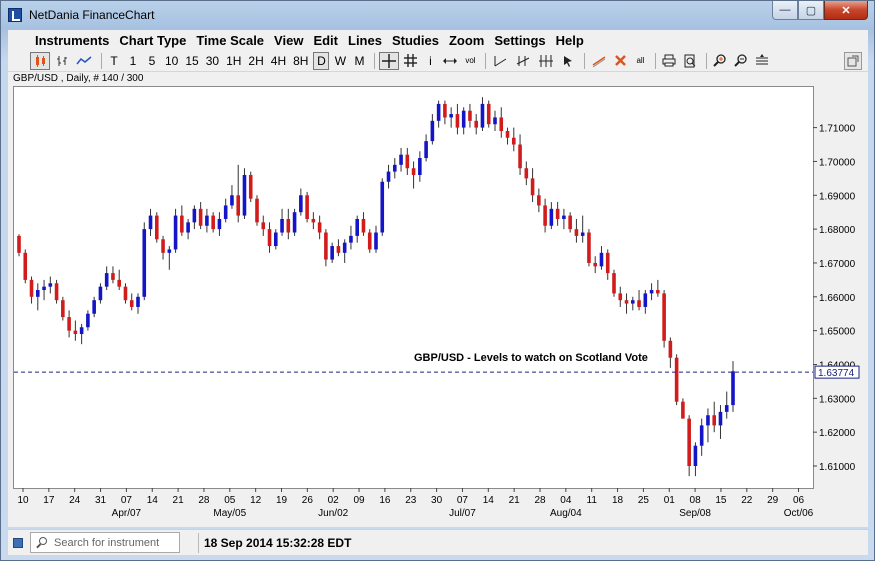 Image resolution: width=875 pixels, height=561 pixels. What do you see at coordinates (669, 61) in the screenshot?
I see `print-button` at bounding box center [669, 61].